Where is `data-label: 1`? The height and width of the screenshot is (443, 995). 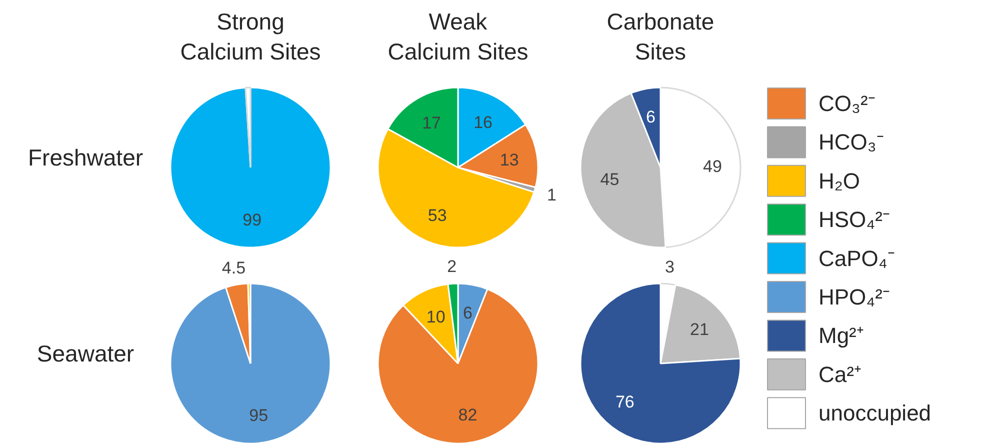 data-label: 1 is located at coordinates (551, 195).